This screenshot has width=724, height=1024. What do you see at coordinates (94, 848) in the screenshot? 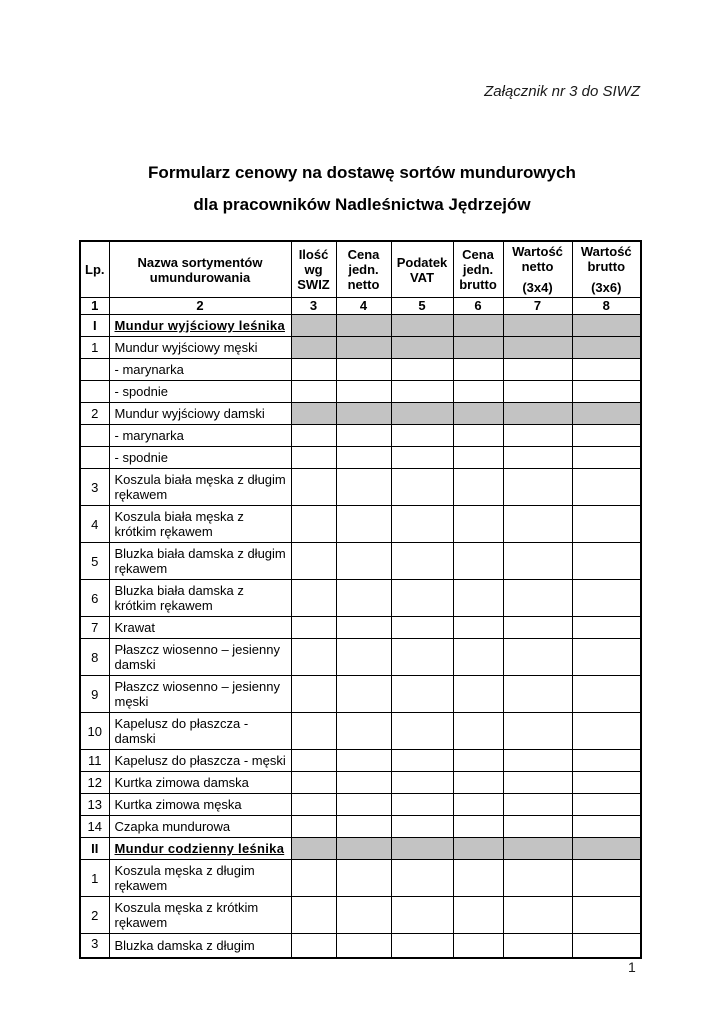
I see `row-number-cell: II` at bounding box center [94, 848].